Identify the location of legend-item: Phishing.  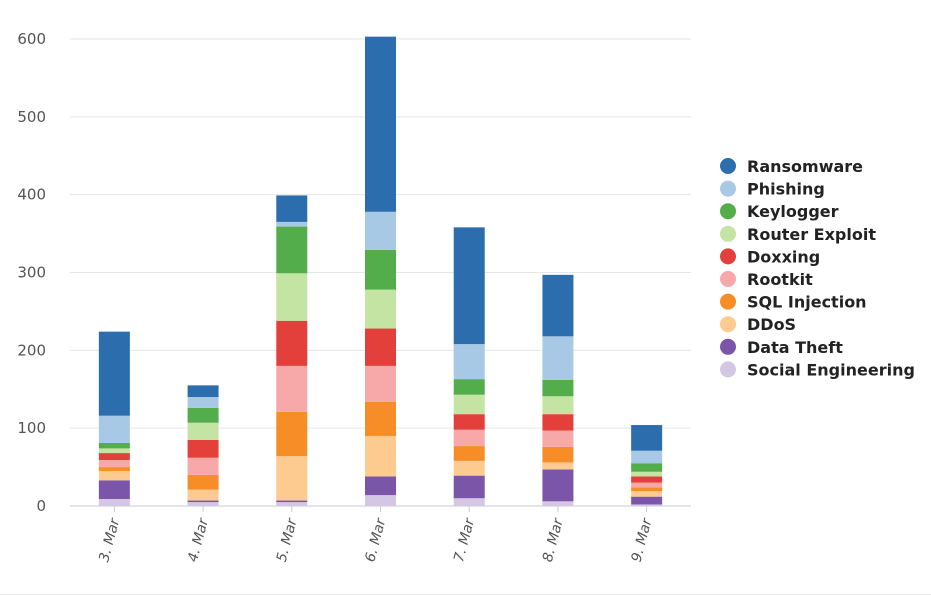
(772, 189).